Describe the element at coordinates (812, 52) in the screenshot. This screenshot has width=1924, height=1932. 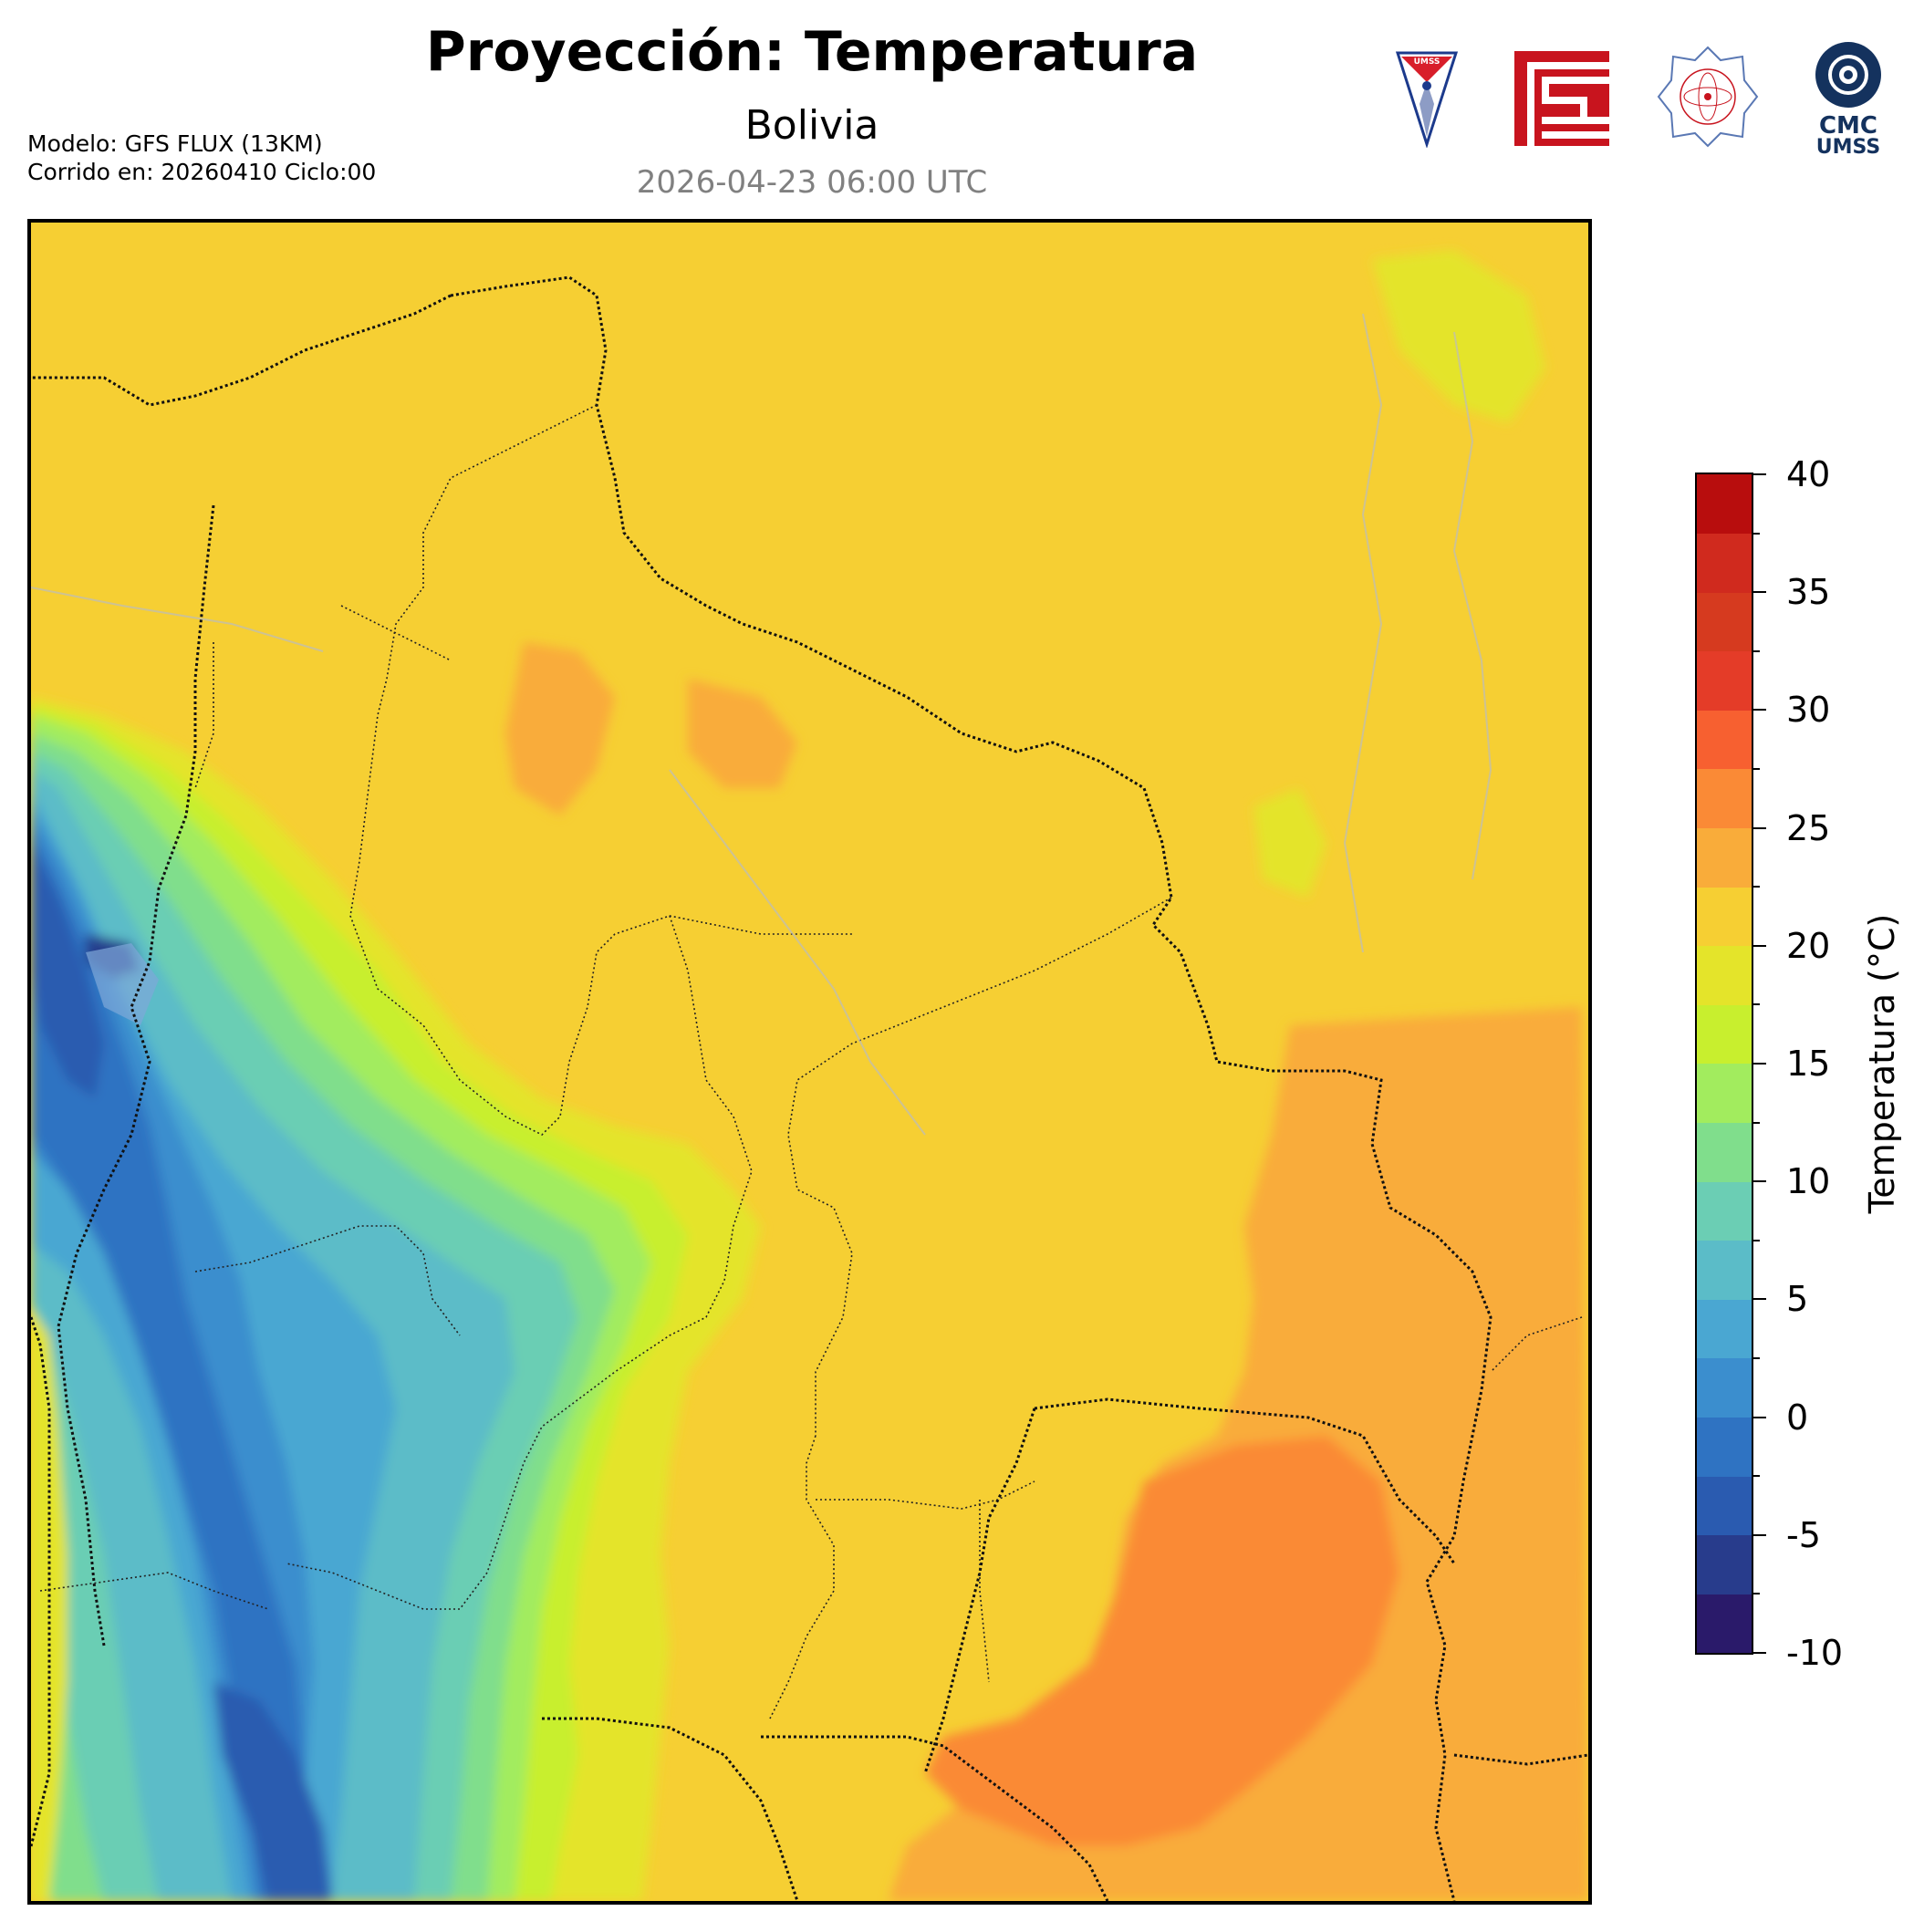
I see `page-title: Proyección: Temperatura` at that location.